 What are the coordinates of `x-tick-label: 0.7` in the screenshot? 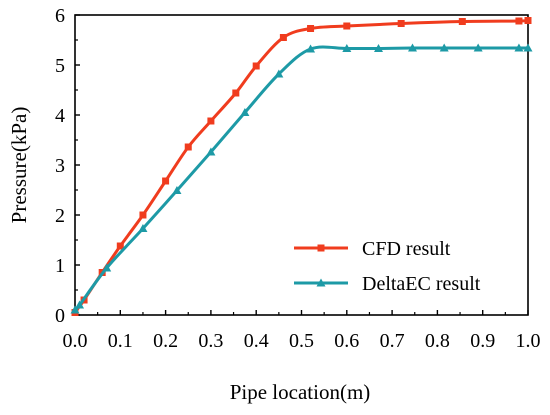 It's located at (392, 341).